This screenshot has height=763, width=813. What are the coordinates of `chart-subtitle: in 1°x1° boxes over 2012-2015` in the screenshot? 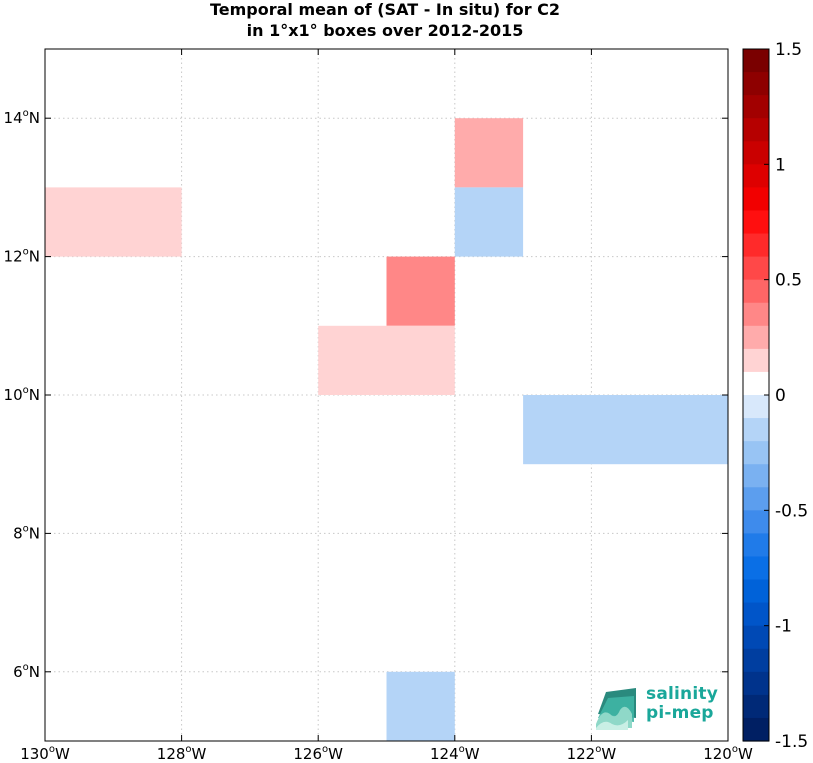 It's located at (385, 30).